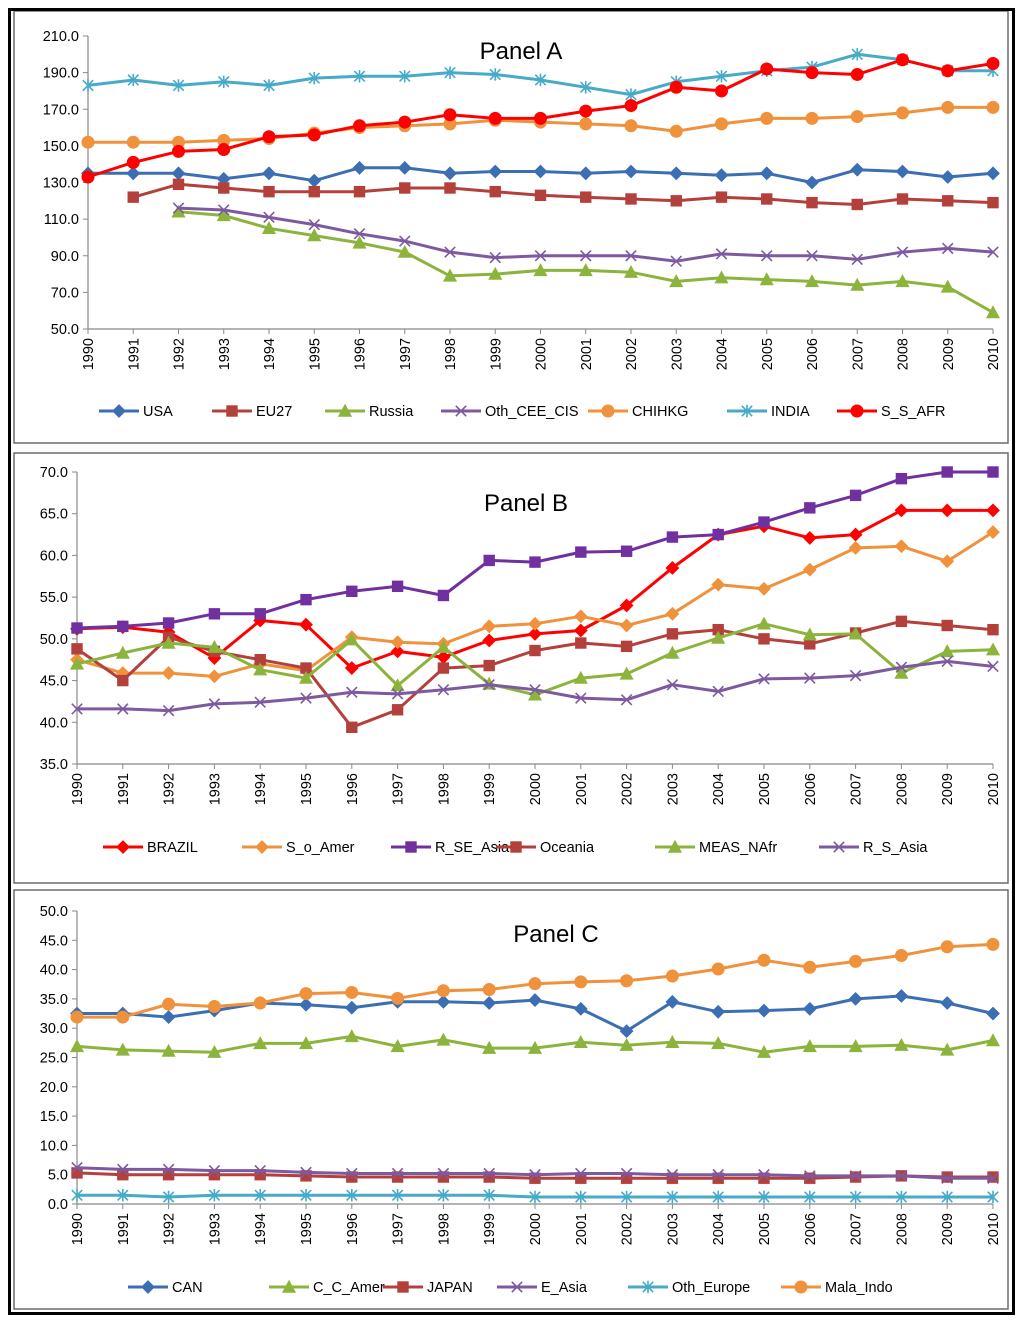  What do you see at coordinates (587, 354) in the screenshot?
I see `x-tick-label: 2001` at bounding box center [587, 354].